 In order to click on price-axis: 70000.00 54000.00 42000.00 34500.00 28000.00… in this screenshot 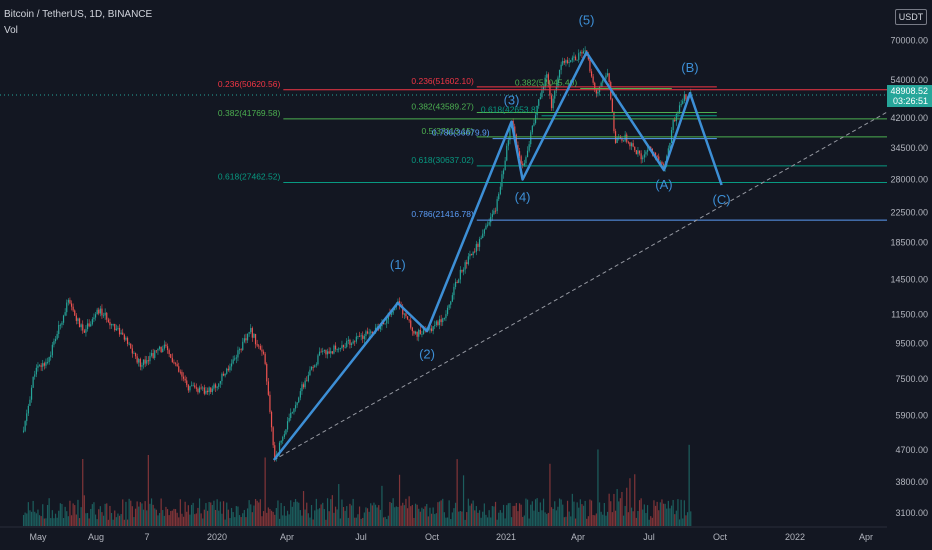, I will do `click(909, 275)`.